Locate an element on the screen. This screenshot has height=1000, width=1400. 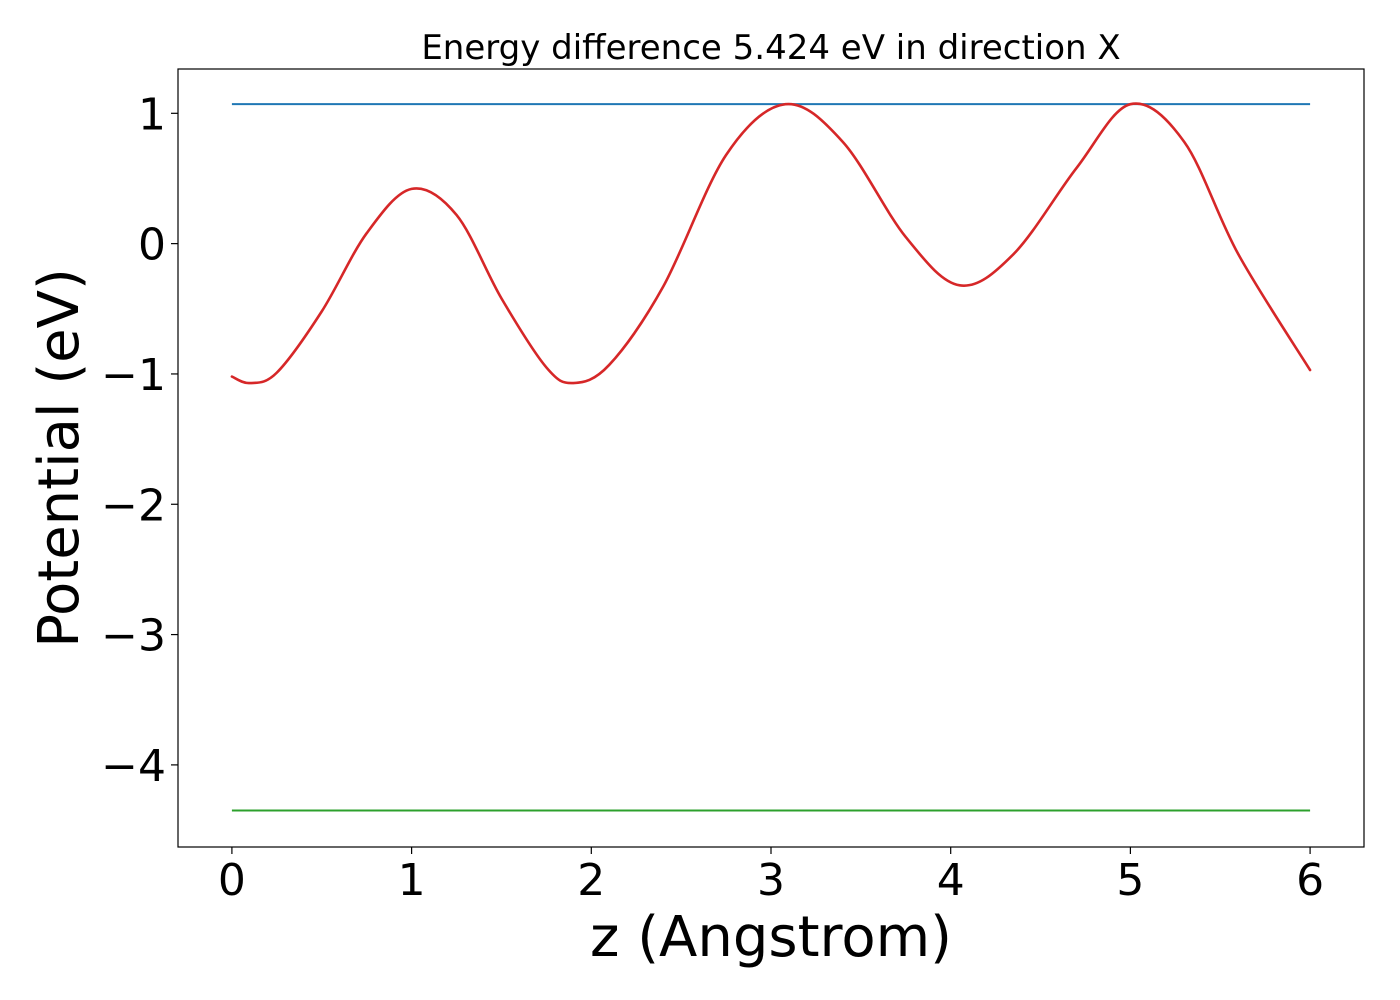
y-tick-label: −3 is located at coordinates (133, 636).